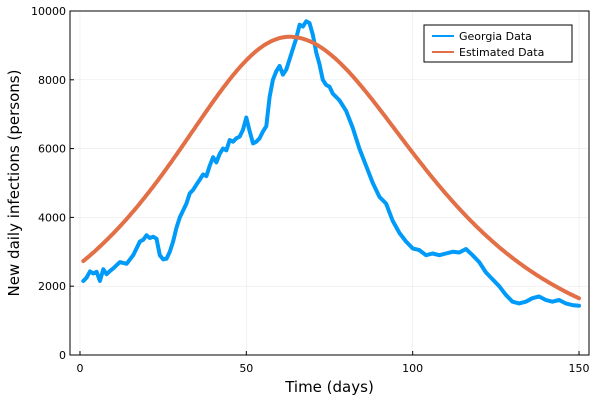 The image size is (600, 400). What do you see at coordinates (14, 183) in the screenshot?
I see `y-axis-title: New daily infections (persons)` at bounding box center [14, 183].